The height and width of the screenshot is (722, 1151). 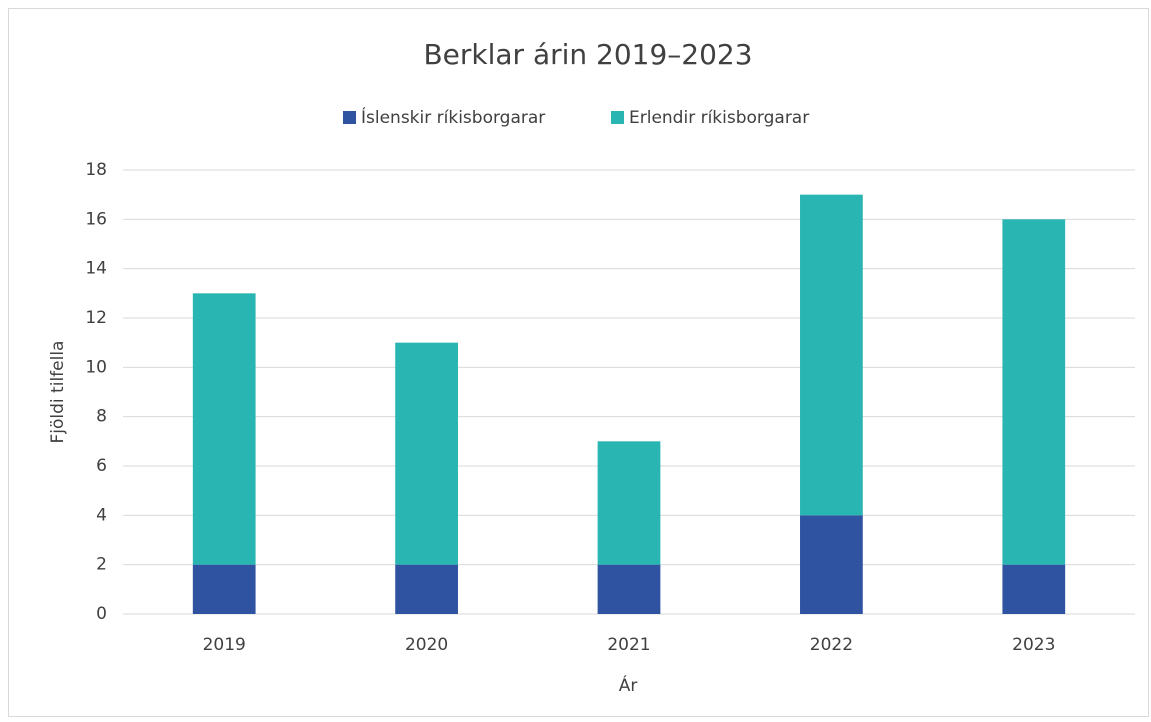 I want to click on y-tick-label: 10, so click(x=96, y=367).